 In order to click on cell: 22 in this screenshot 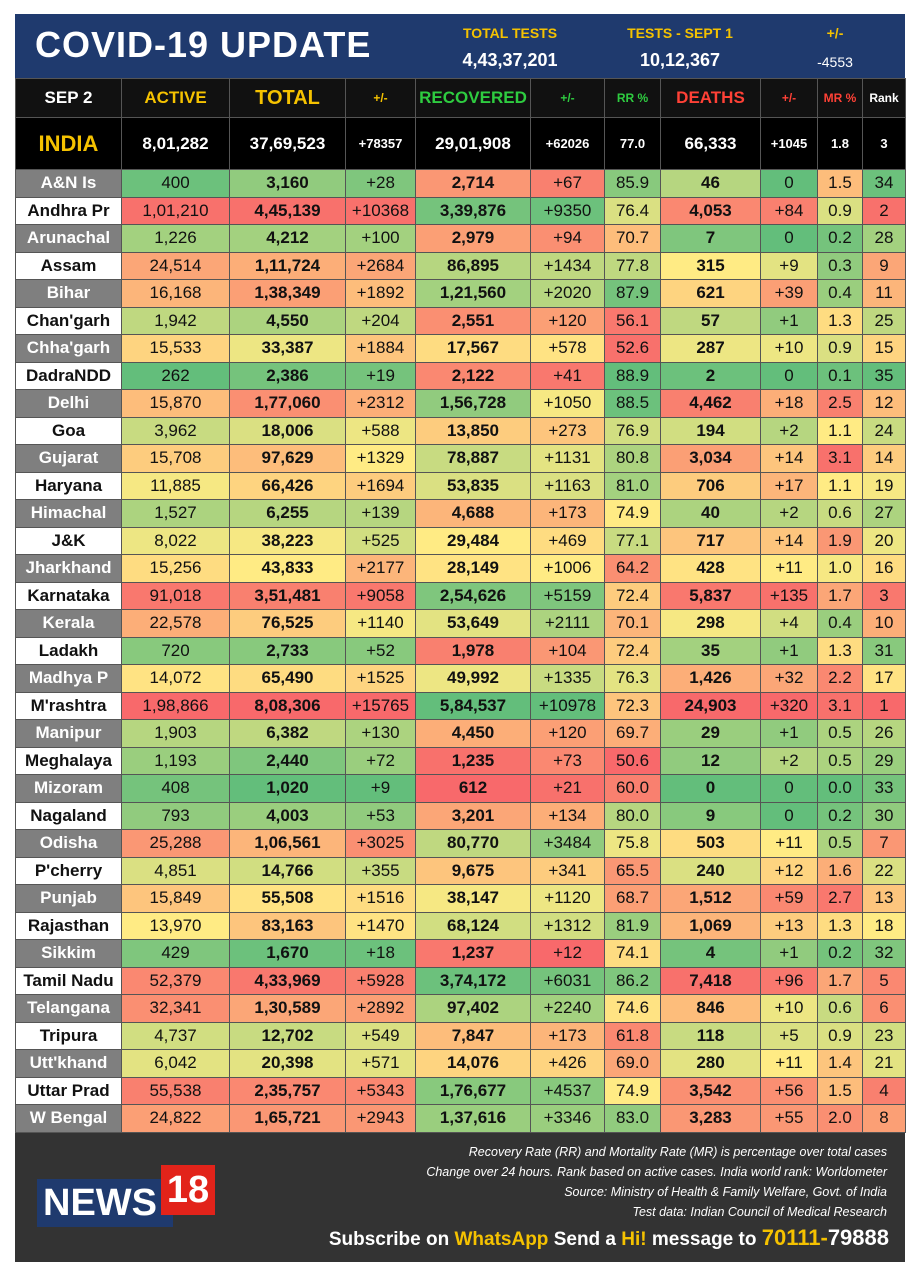, I will do `click(884, 870)`.